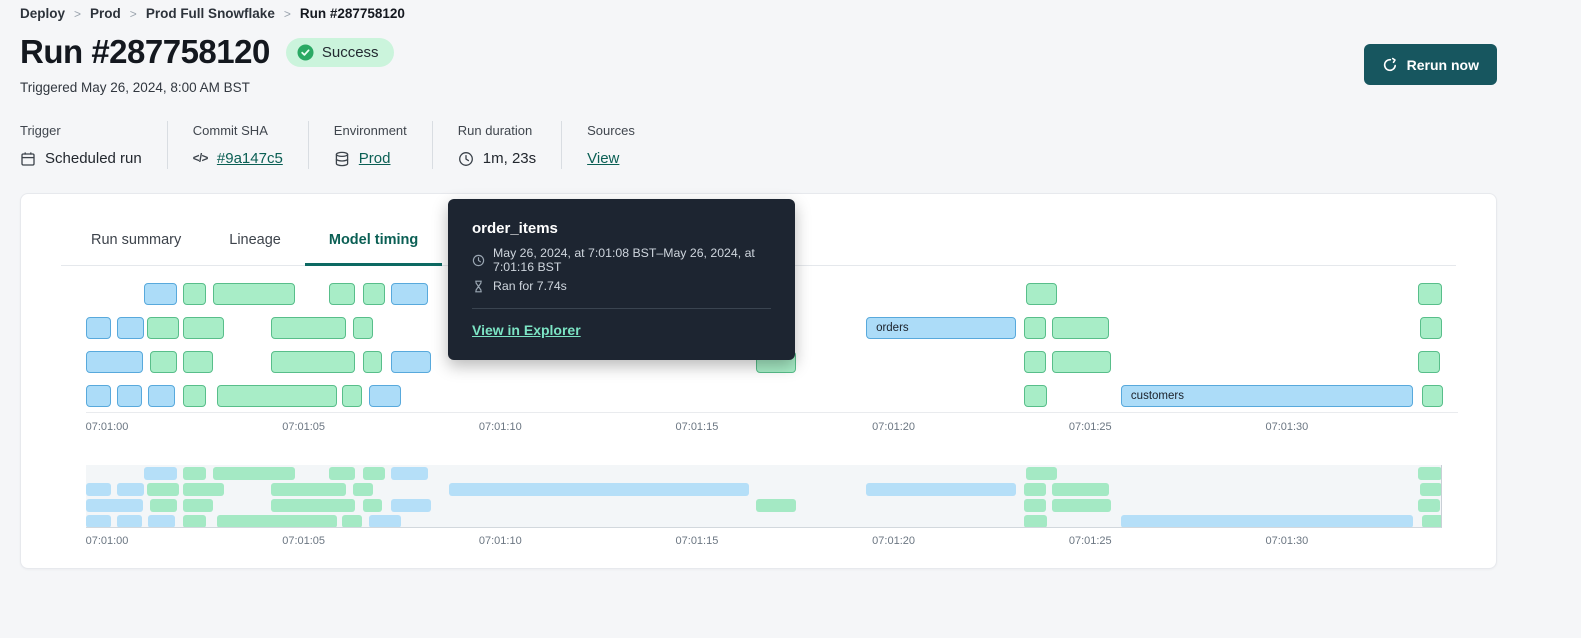 This screenshot has width=1581, height=638. I want to click on commit-sha-link: #9a147c5, so click(249, 158).